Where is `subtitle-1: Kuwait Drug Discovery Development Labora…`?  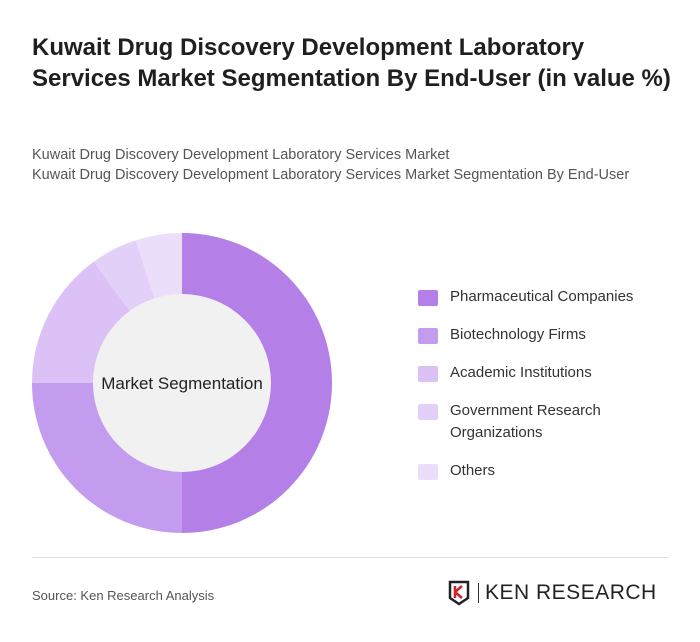 subtitle-1: Kuwait Drug Discovery Development Labora… is located at coordinates (241, 155).